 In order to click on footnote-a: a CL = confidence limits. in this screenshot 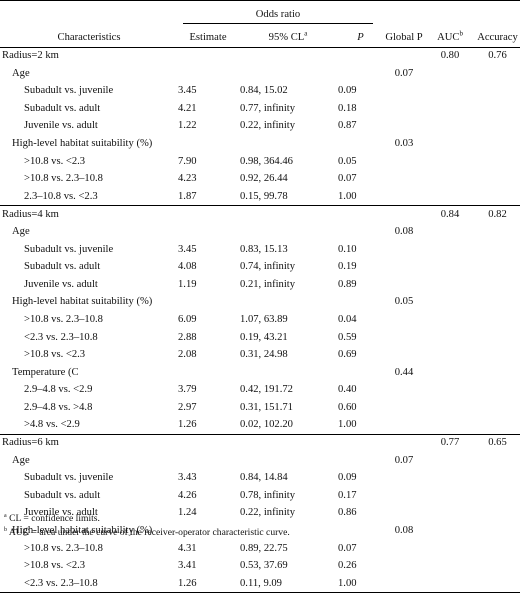, I will do `click(52, 518)`.